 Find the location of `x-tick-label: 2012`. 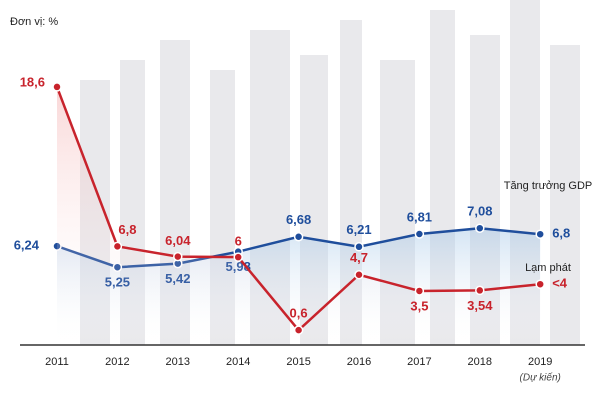

x-tick-label: 2012 is located at coordinates (117, 362).